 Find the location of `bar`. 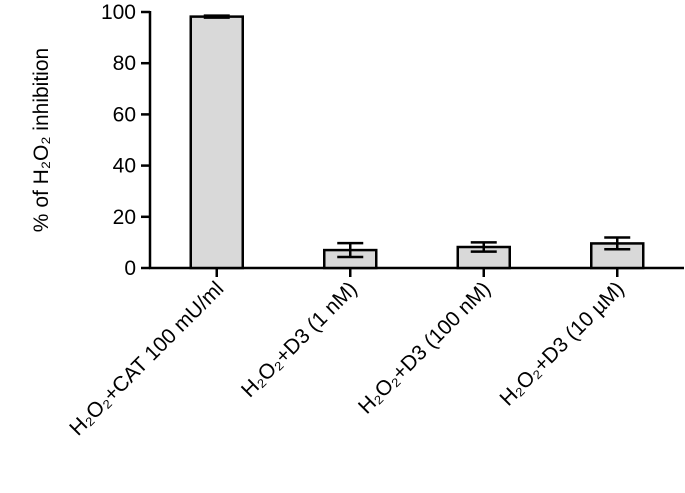

bar is located at coordinates (216, 142).